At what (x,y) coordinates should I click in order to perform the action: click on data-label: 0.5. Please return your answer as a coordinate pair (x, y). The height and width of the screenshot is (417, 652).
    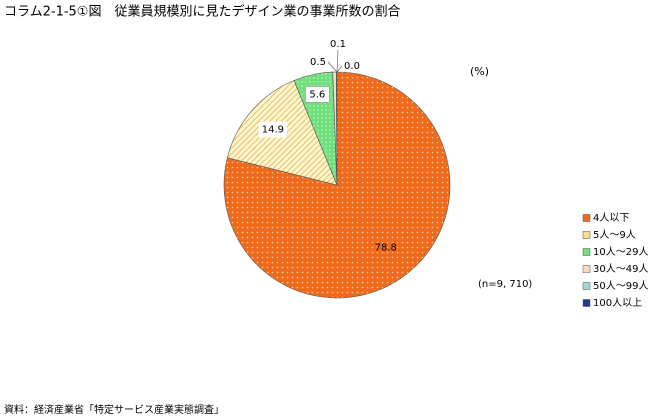
    Looking at the image, I should click on (318, 62).